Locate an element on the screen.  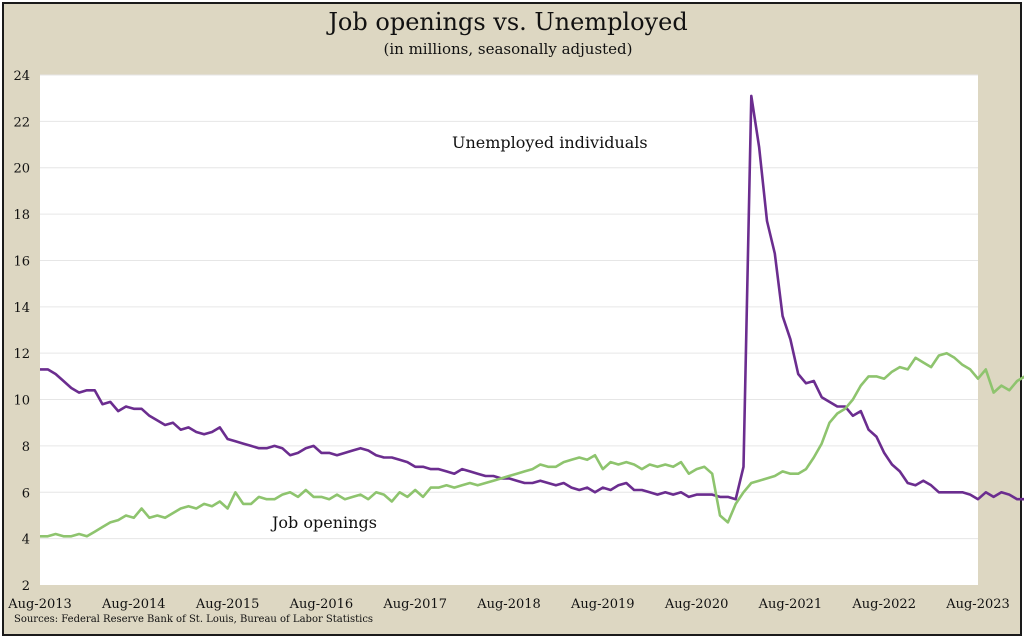
x-tick-label: Aug-2023 is located at coordinates (977, 604).